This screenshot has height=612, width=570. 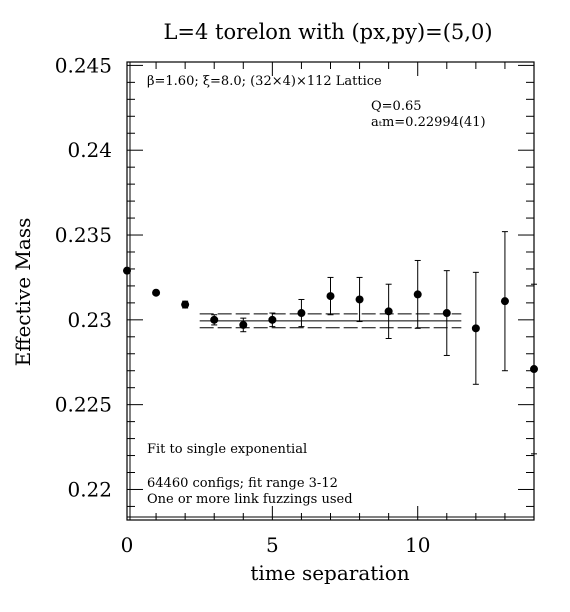 I want to click on x-axis-label: time separation, so click(x=329, y=573).